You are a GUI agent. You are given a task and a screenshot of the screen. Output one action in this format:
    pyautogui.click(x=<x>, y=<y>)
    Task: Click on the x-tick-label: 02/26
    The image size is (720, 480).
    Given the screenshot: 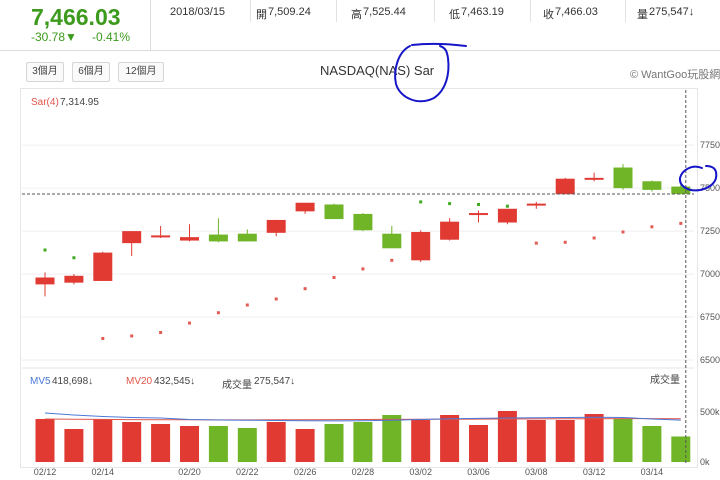 What is the action you would take?
    pyautogui.click(x=305, y=472)
    